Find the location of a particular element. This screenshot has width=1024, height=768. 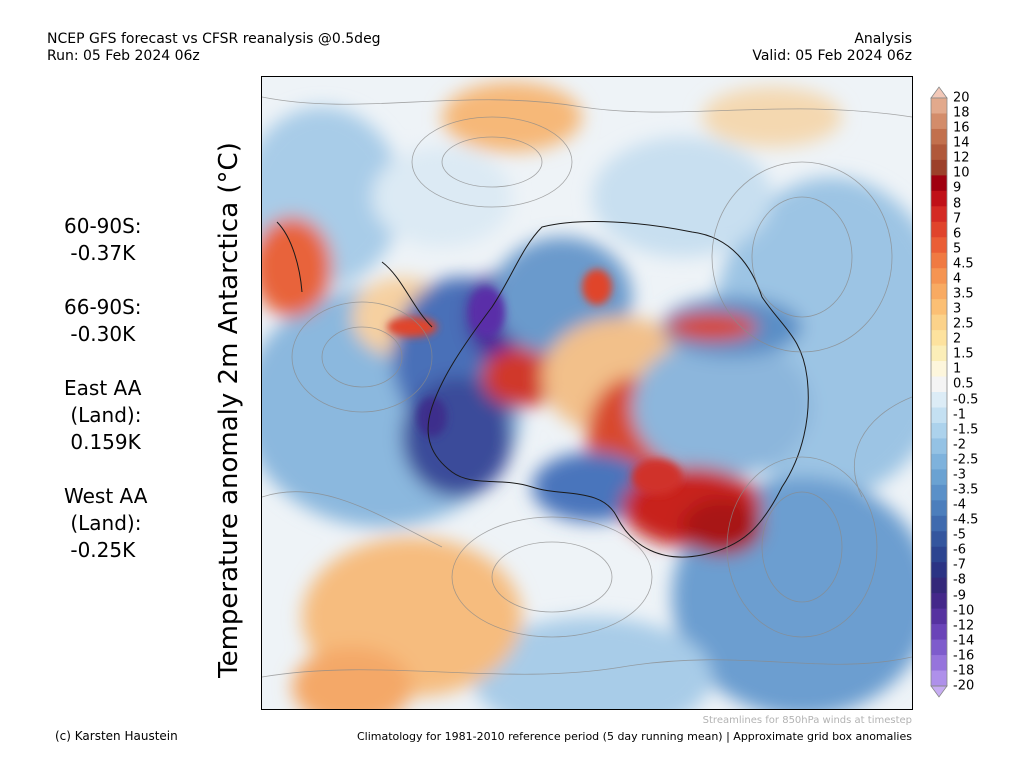

colorbar-tick-label: -3.5 is located at coordinates (966, 490).